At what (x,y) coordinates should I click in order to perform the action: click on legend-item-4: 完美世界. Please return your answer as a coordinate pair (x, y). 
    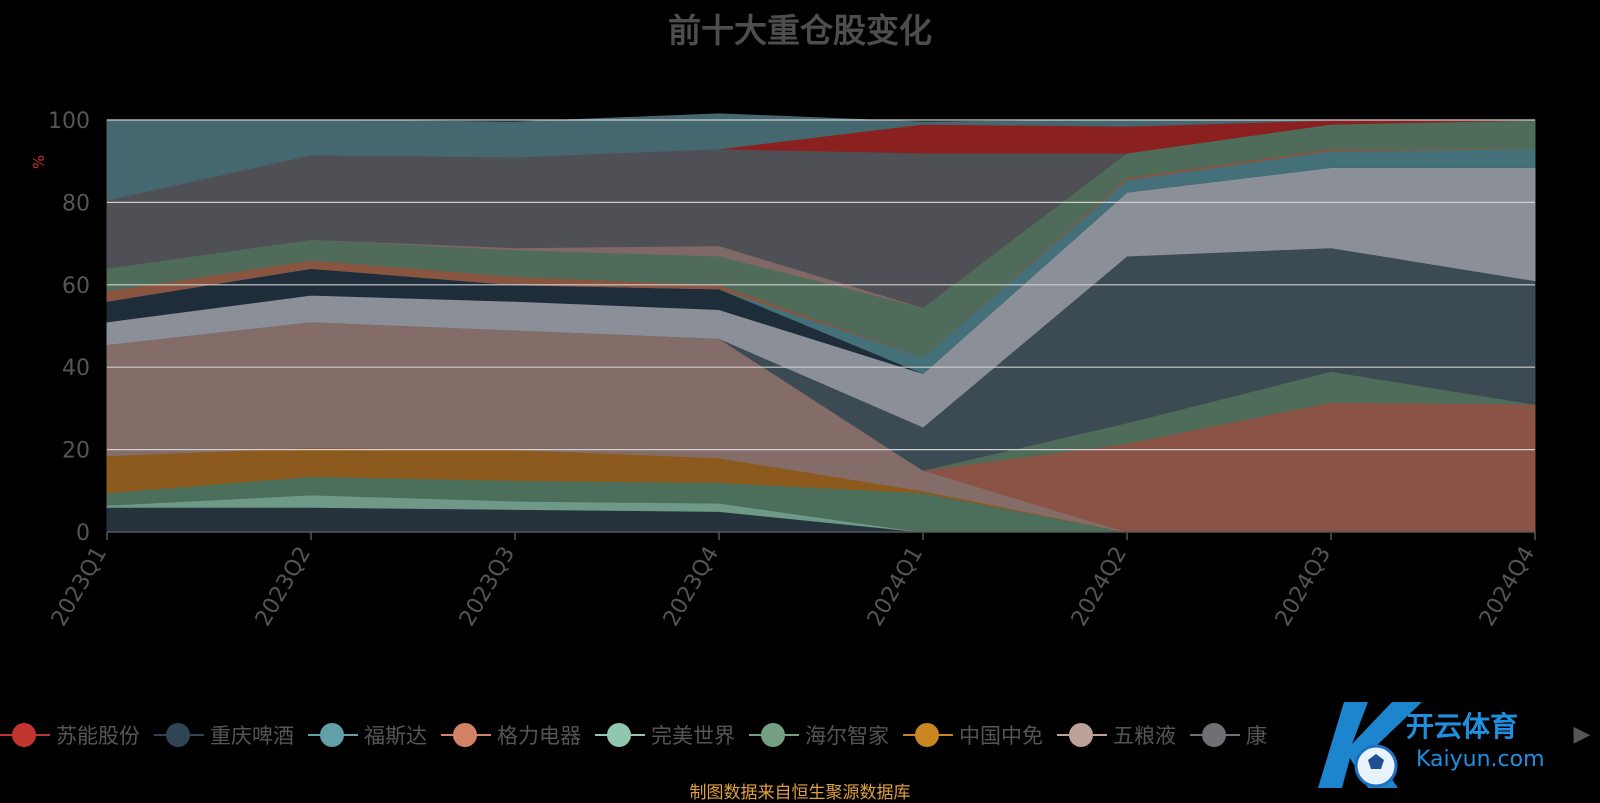
    Looking at the image, I should click on (665, 735).